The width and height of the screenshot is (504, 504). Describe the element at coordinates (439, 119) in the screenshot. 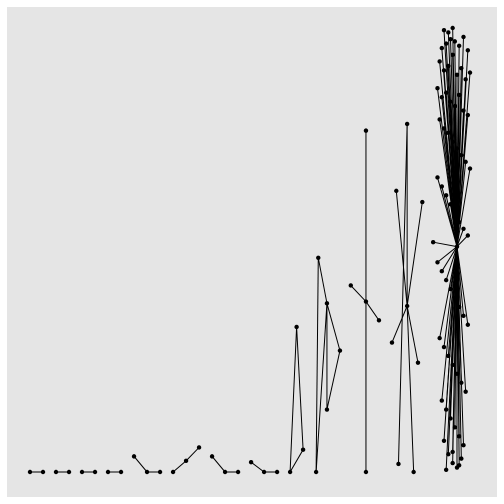

I see `node-h27` at that location.